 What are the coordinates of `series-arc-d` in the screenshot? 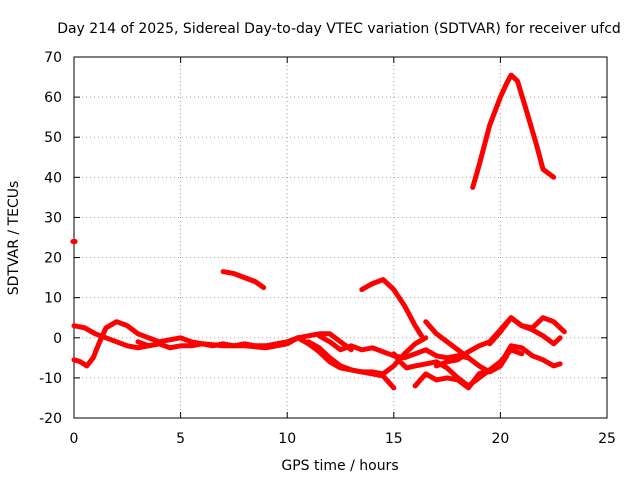 It's located at (243, 280).